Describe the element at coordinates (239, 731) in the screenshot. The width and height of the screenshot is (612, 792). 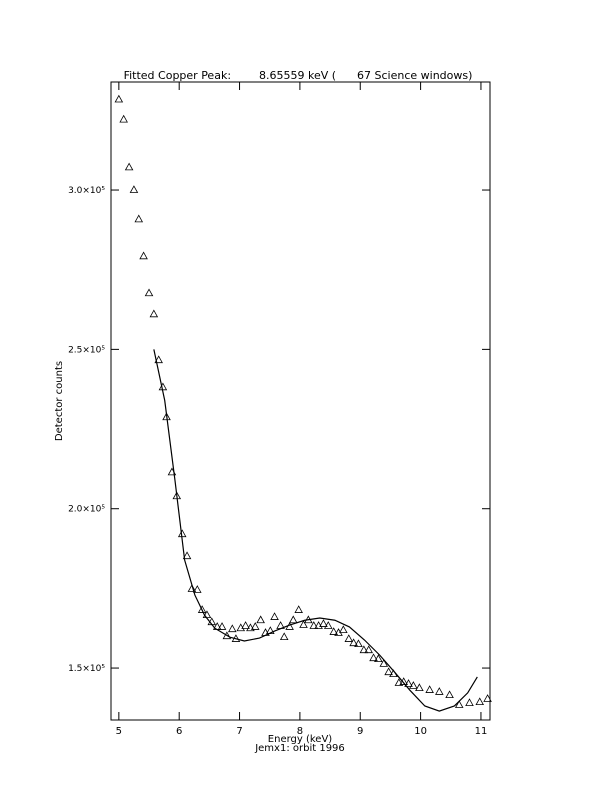
I see `x-tick-label: 7` at that location.